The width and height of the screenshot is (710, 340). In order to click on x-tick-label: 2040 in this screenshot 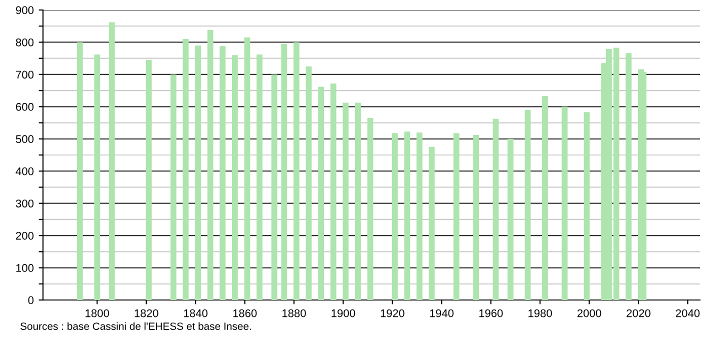, I will do `click(688, 313)`.